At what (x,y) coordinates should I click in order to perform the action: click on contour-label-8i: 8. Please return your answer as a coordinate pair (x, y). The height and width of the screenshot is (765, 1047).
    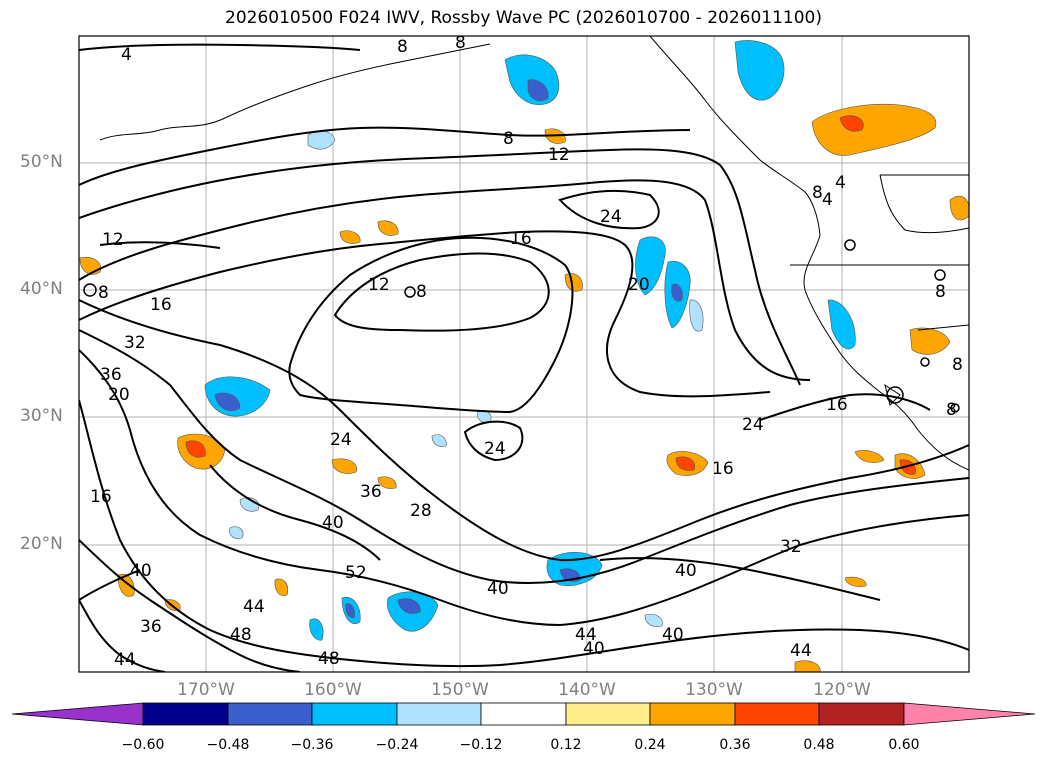
    Looking at the image, I should click on (951, 410).